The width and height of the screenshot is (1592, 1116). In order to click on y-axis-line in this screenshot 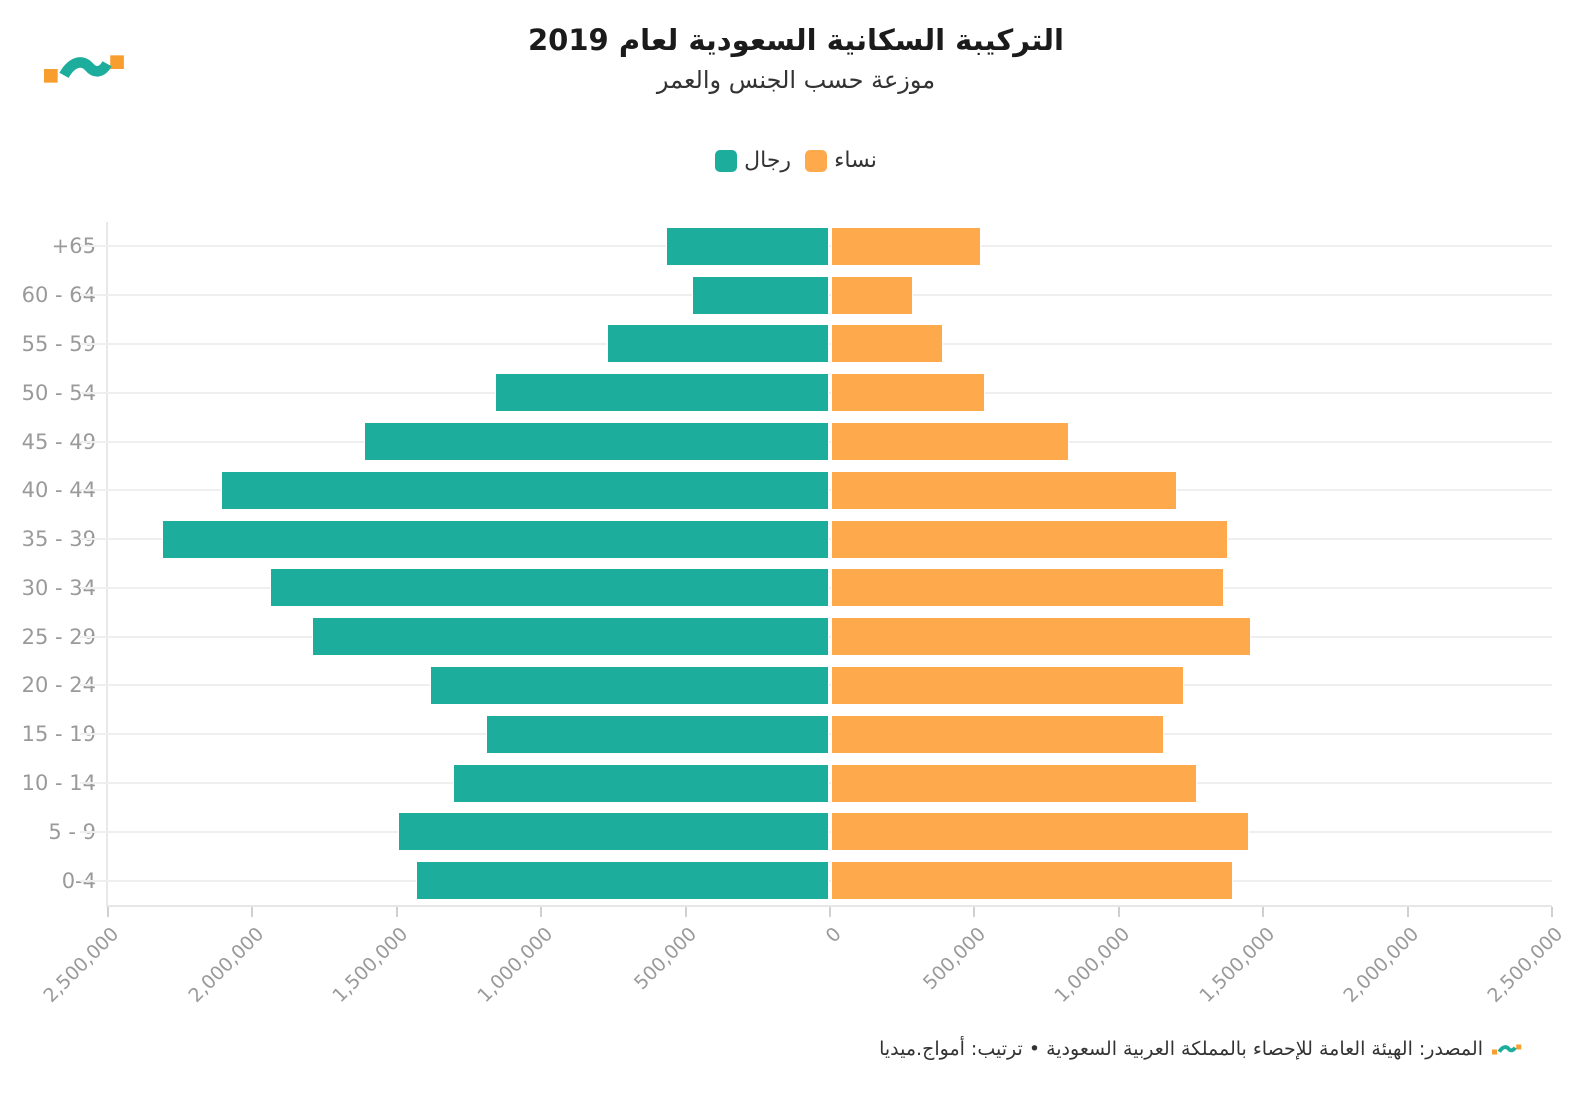, I will do `click(107, 563)`.